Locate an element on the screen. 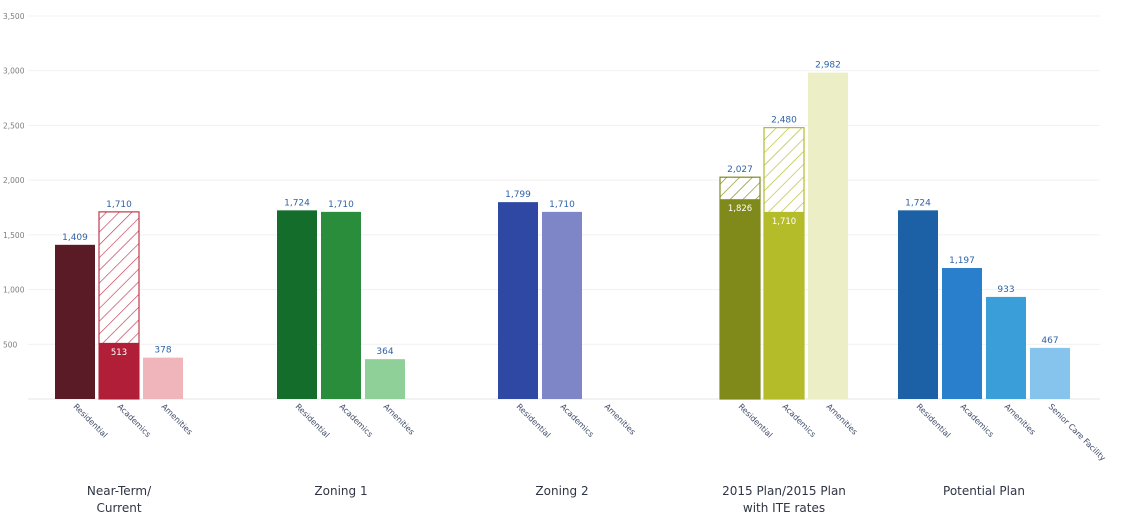  y-tick-label: 1,500 is located at coordinates (14, 235).